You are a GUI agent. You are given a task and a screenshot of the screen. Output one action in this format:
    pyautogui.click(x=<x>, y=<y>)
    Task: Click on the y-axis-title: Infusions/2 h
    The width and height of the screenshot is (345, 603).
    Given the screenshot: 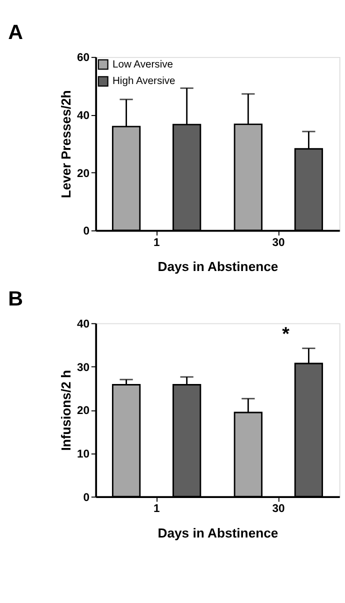 What is the action you would take?
    pyautogui.click(x=66, y=410)
    